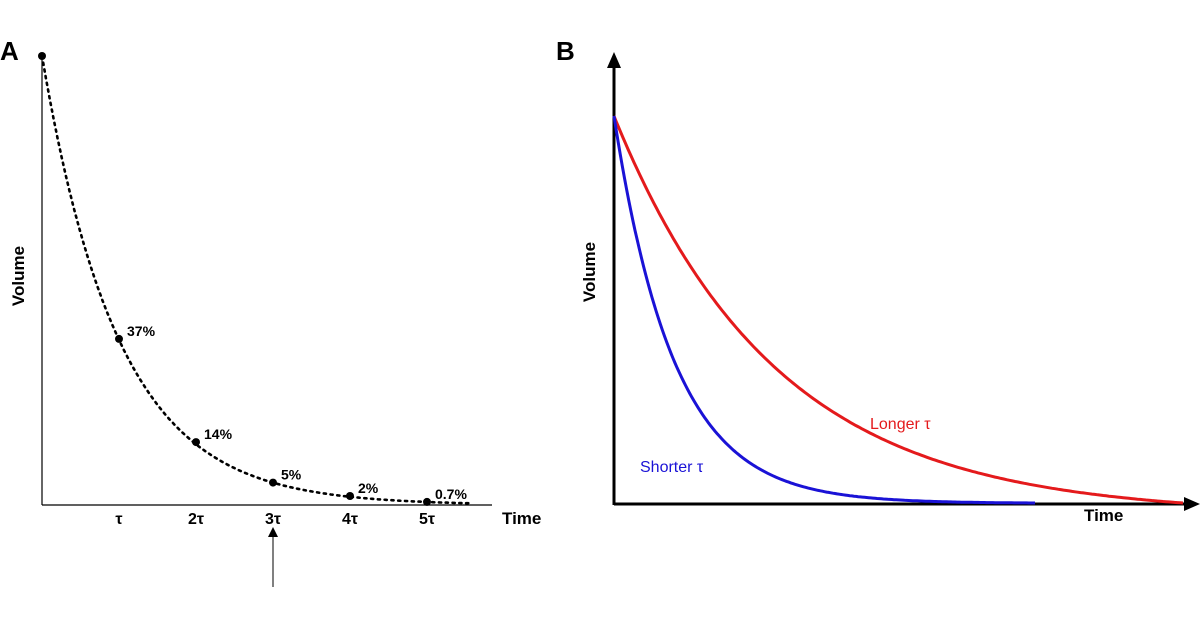 The height and width of the screenshot is (628, 1200). I want to click on panel-a-data-label: 37%, so click(141, 331).